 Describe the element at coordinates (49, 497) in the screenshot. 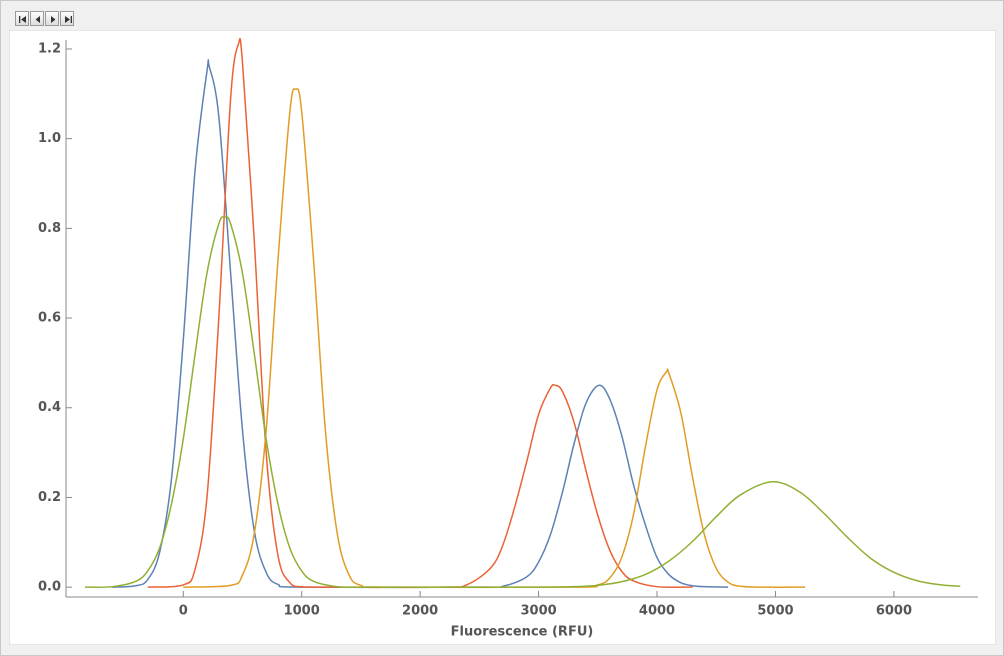

I see `y-tick-label: 0.2` at that location.